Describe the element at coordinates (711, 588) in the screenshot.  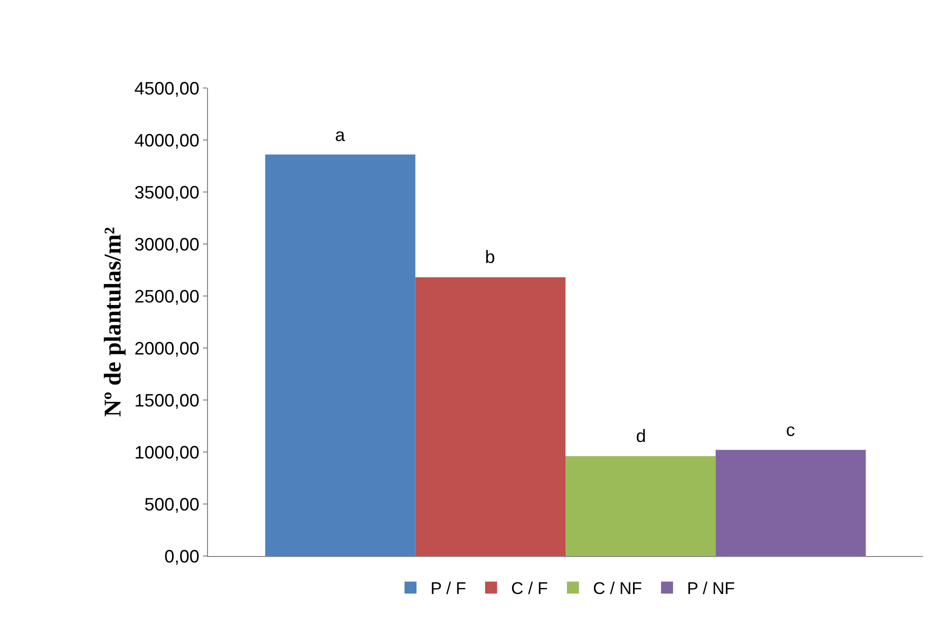
I see `legend-label: P / NF` at that location.